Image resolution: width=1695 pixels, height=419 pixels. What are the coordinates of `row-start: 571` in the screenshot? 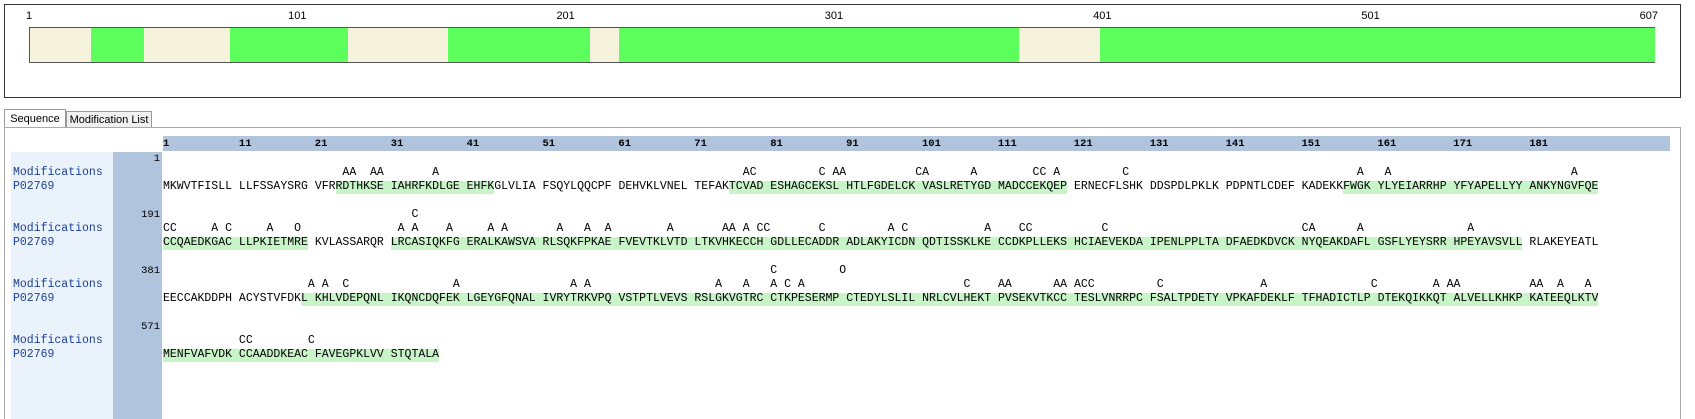 It's located at (150, 327).